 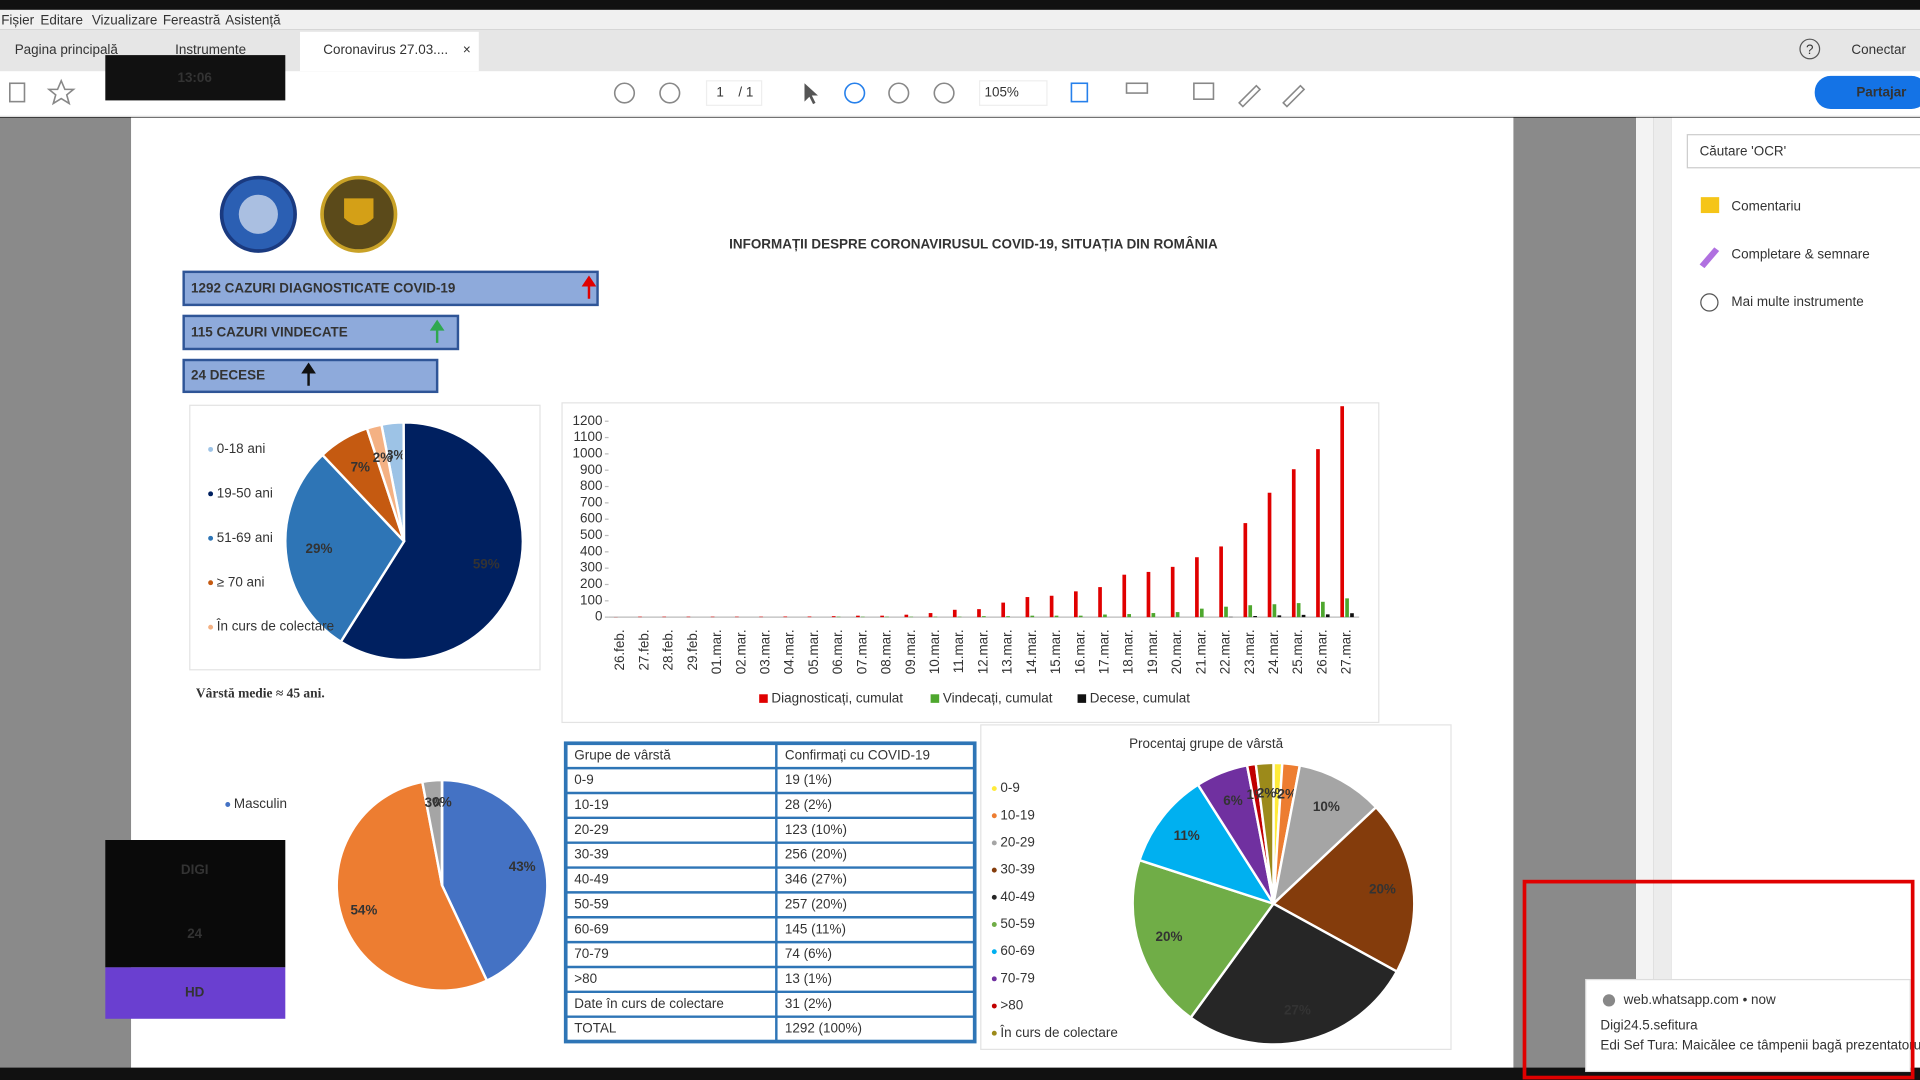 What do you see at coordinates (195, 992) in the screenshot?
I see `logo-hd: HD` at bounding box center [195, 992].